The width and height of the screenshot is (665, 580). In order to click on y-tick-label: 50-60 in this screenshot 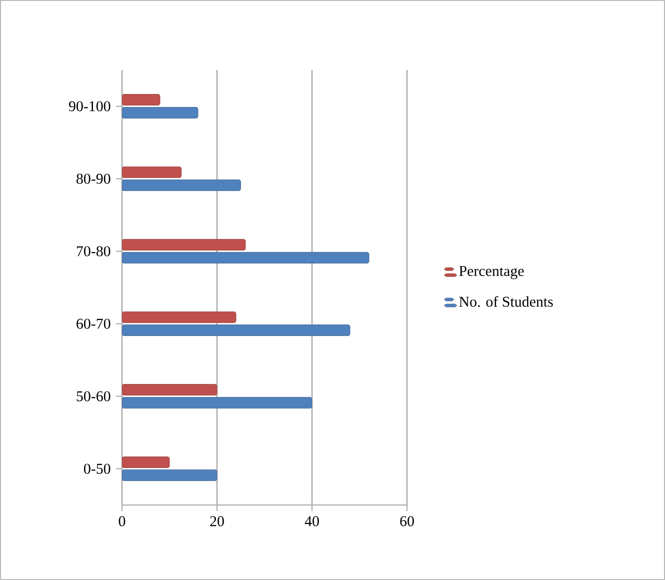, I will do `click(93, 396)`.